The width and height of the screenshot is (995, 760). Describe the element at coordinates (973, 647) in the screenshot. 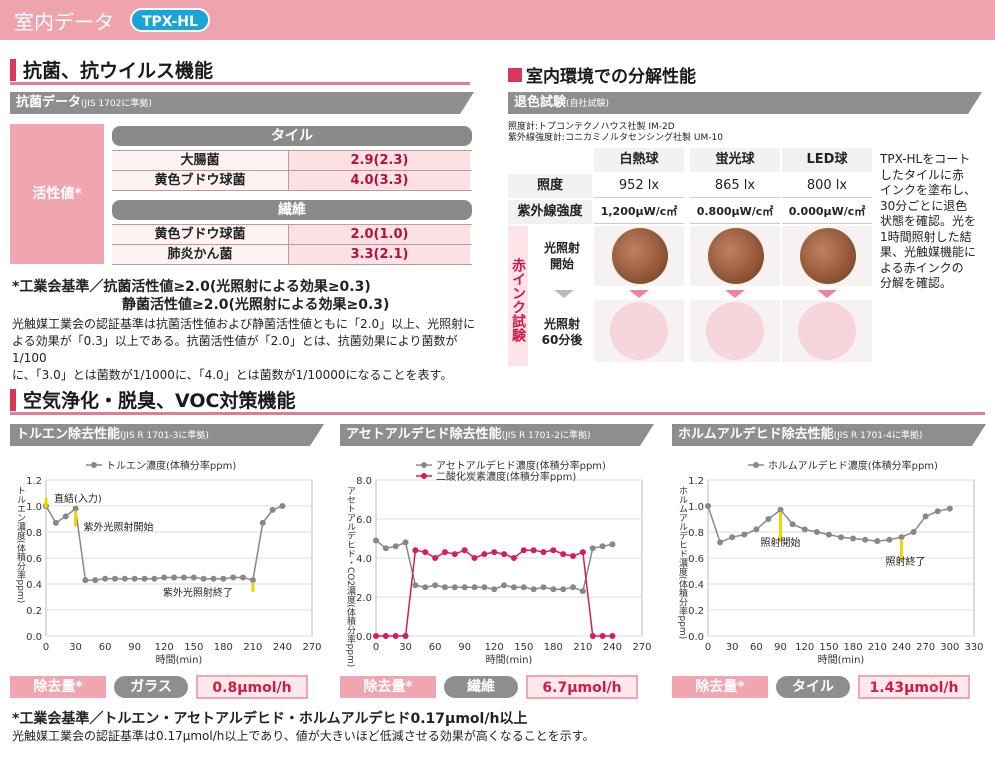

I see `x-tick-label: 330` at that location.